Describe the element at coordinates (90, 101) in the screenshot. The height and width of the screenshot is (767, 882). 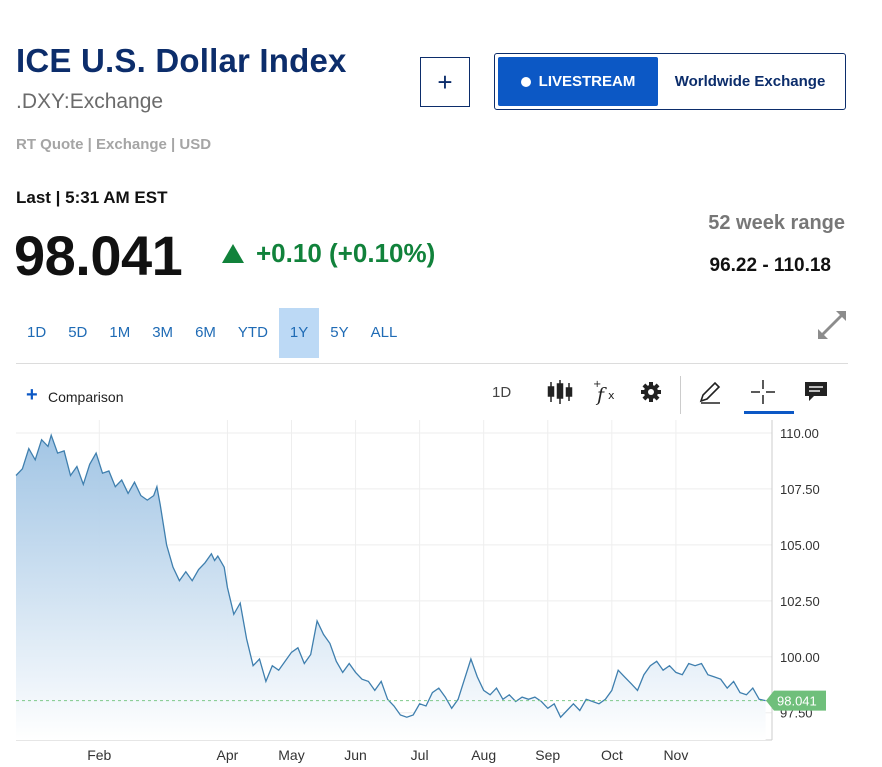
I see `symbol-label: .DXY:Exchange` at that location.